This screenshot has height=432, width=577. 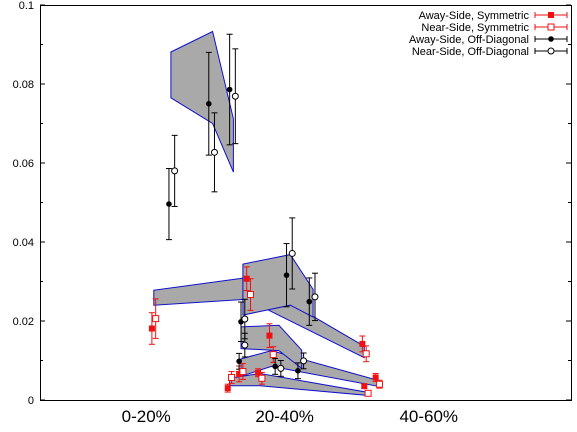 What do you see at coordinates (245, 319) in the screenshot?
I see `data-point-s3-p3` at bounding box center [245, 319].